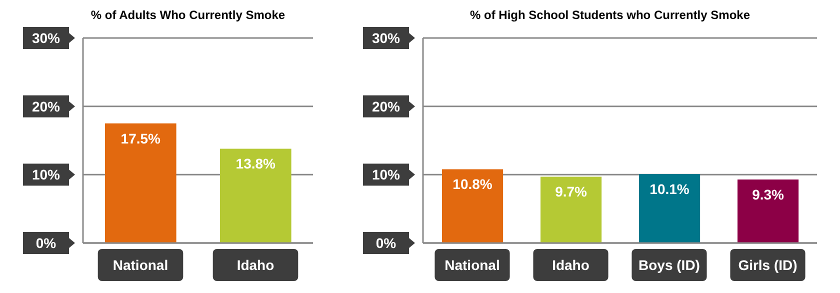 This screenshot has width=840, height=293. What do you see at coordinates (670, 188) in the screenshot?
I see `data-label: 10.1%` at bounding box center [670, 188].